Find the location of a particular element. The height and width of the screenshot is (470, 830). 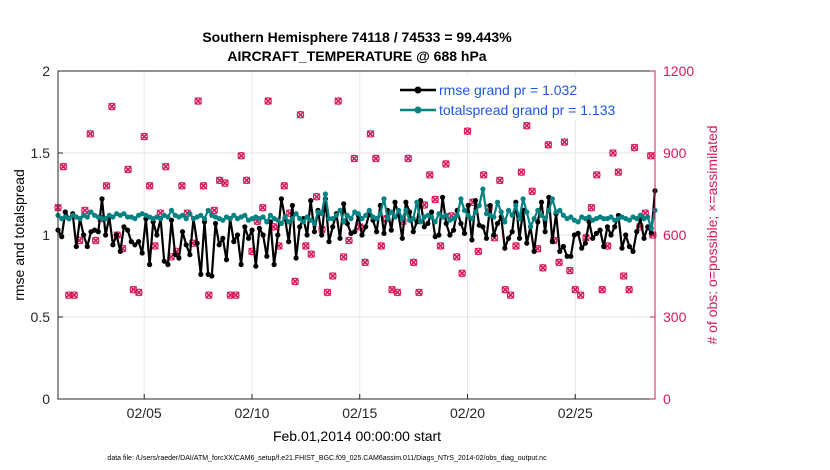

series-lines is located at coordinates (356, 232).